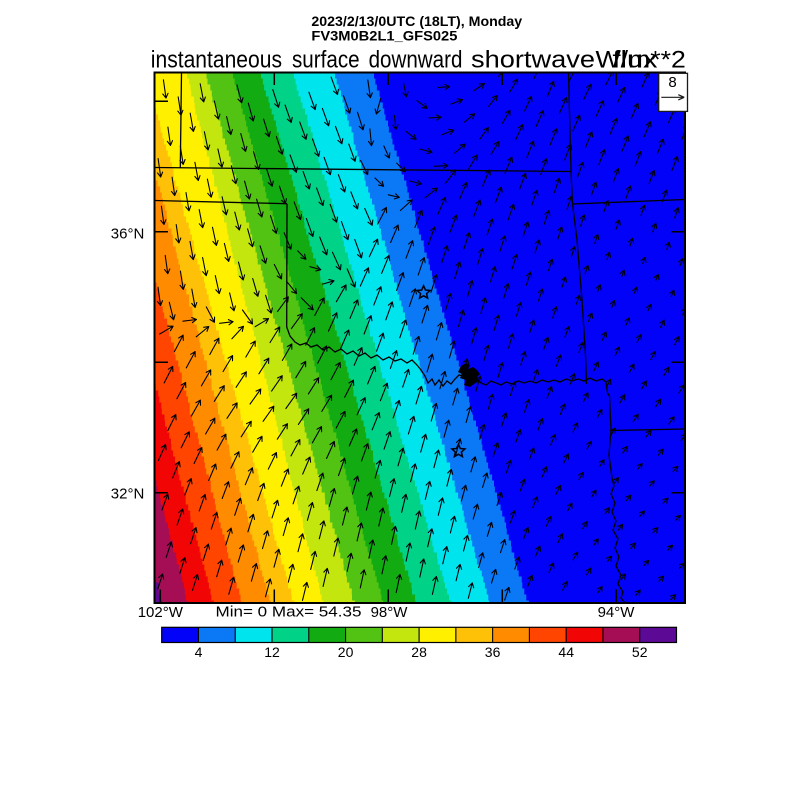 The width and height of the screenshot is (800, 800). I want to click on svg-text: surface, so click(326, 59).